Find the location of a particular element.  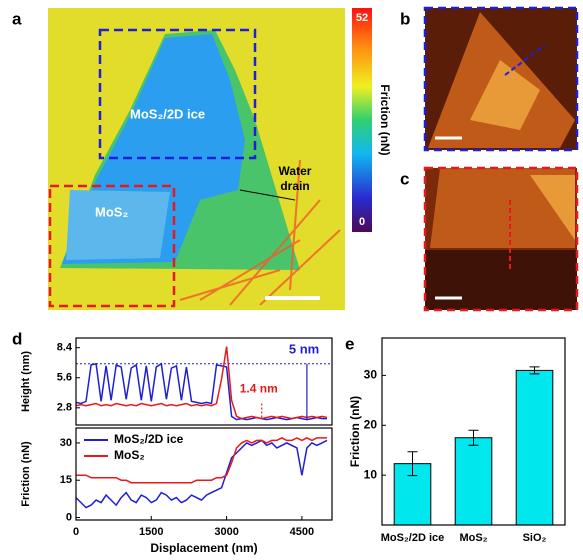

region-label: MoS₂/2D ice is located at coordinates (167, 113).